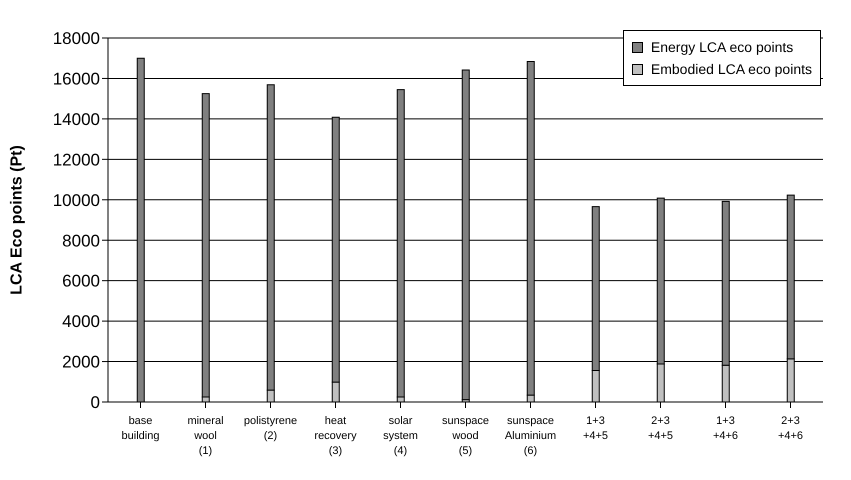  I want to click on x-tick-label: solar system (4), so click(400, 436).